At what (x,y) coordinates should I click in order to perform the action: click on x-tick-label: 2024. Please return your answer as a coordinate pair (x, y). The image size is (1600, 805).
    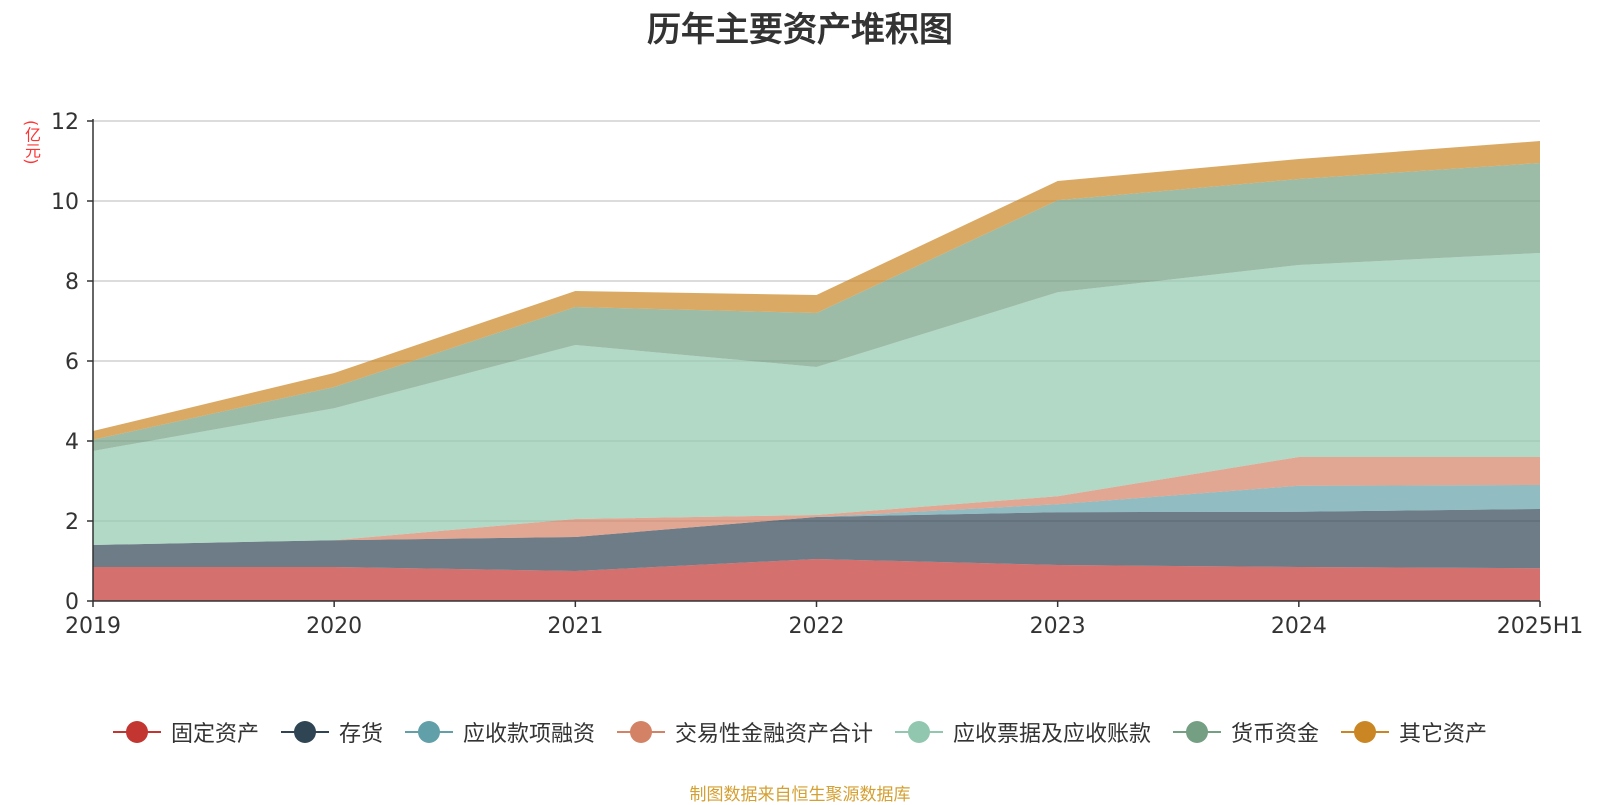
    Looking at the image, I should click on (1299, 626).